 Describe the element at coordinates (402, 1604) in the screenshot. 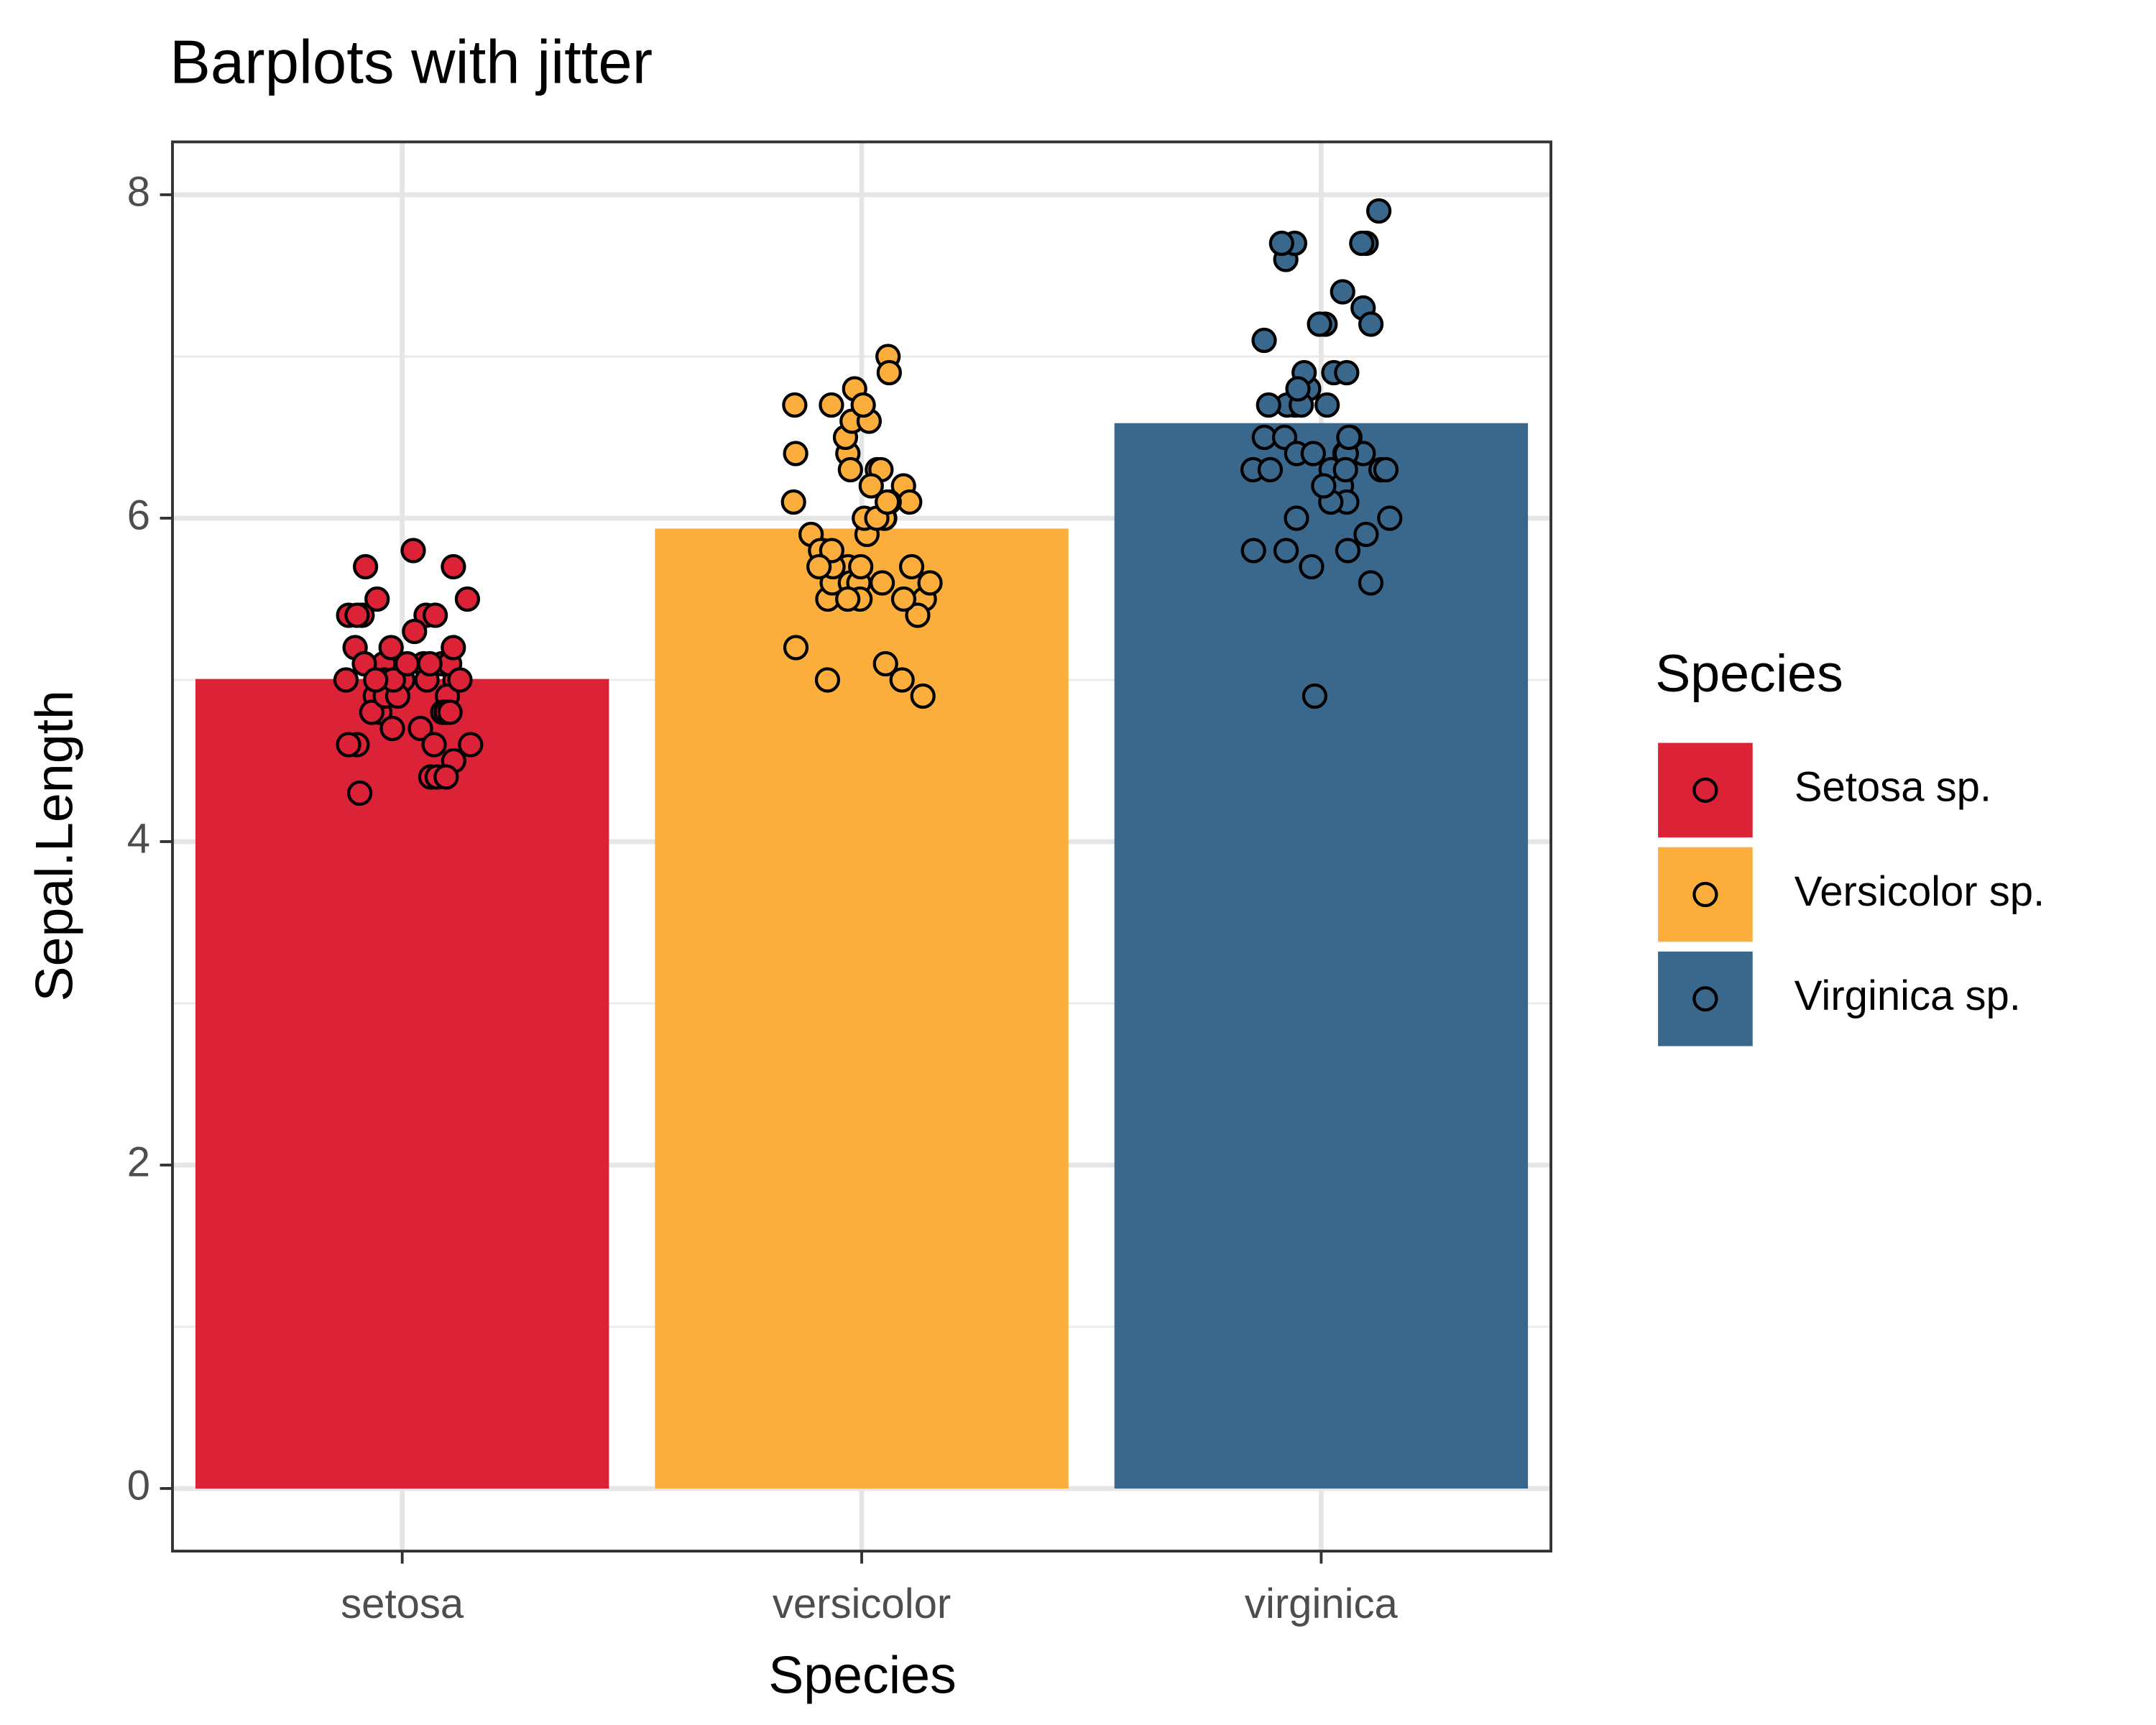

I see `x-tick-label: setosa` at that location.